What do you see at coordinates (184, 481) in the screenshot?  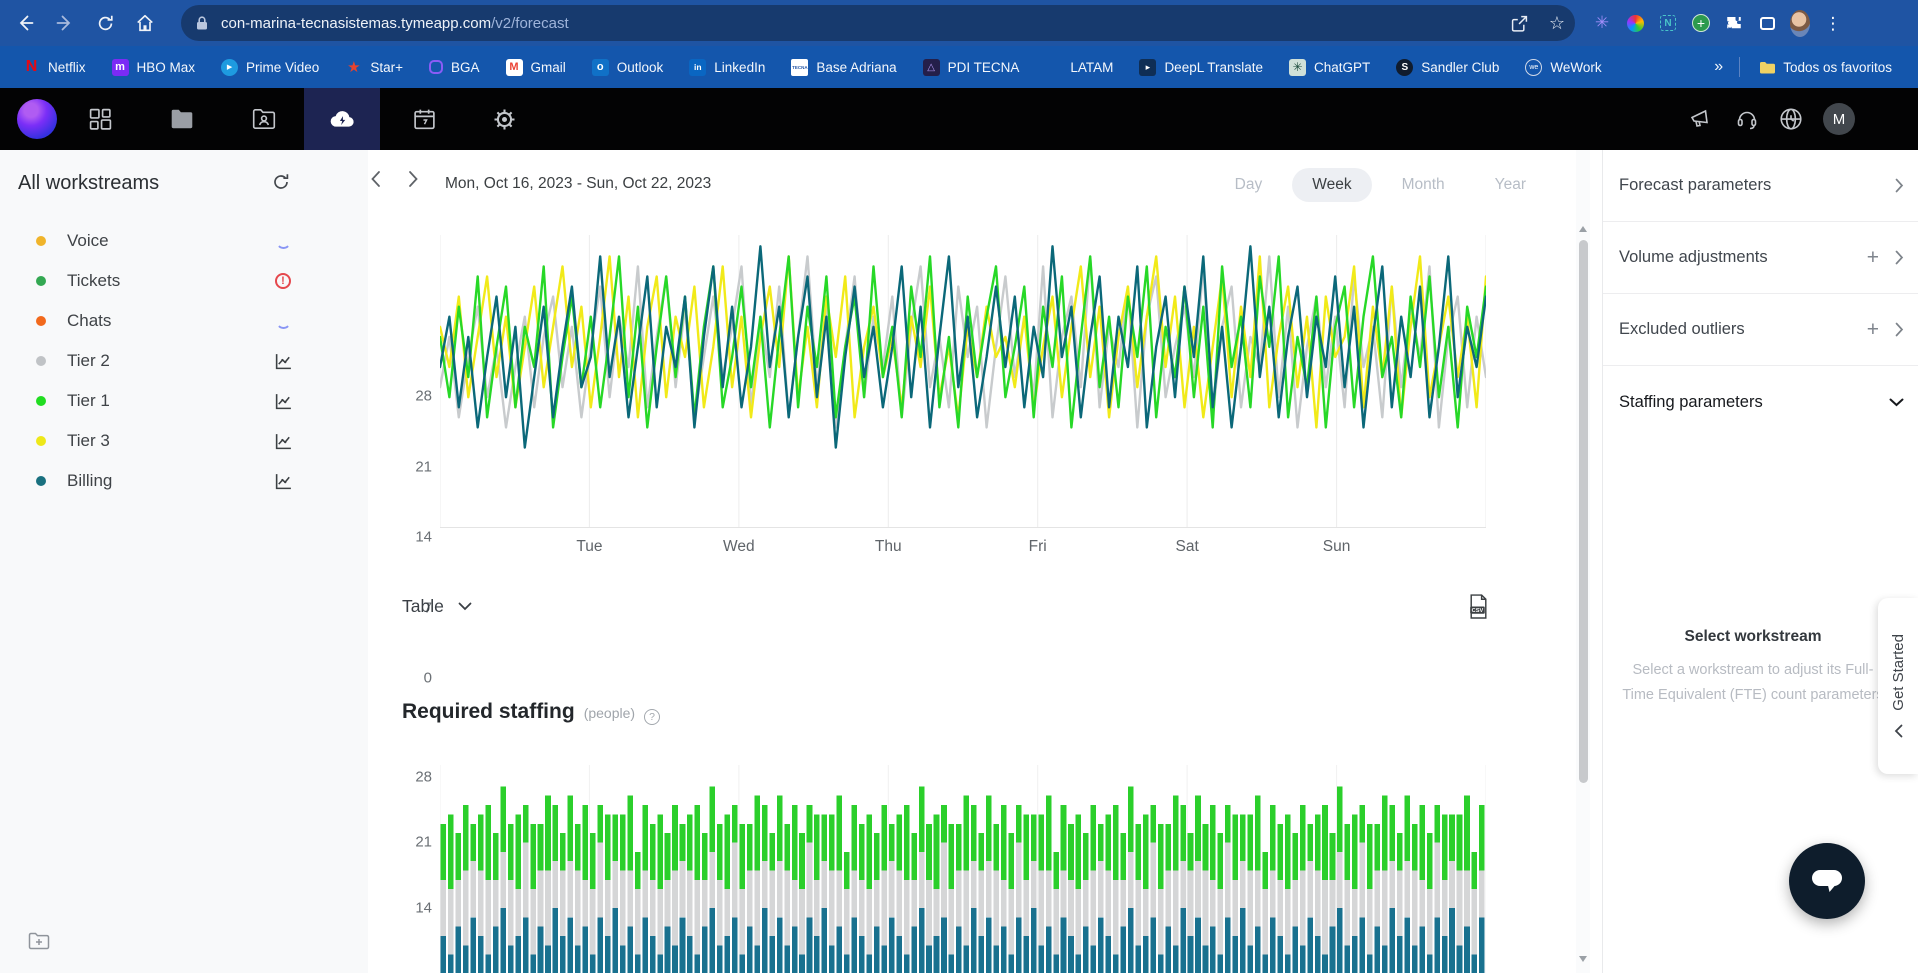 I see `sidebar-item-billing: Billing` at bounding box center [184, 481].